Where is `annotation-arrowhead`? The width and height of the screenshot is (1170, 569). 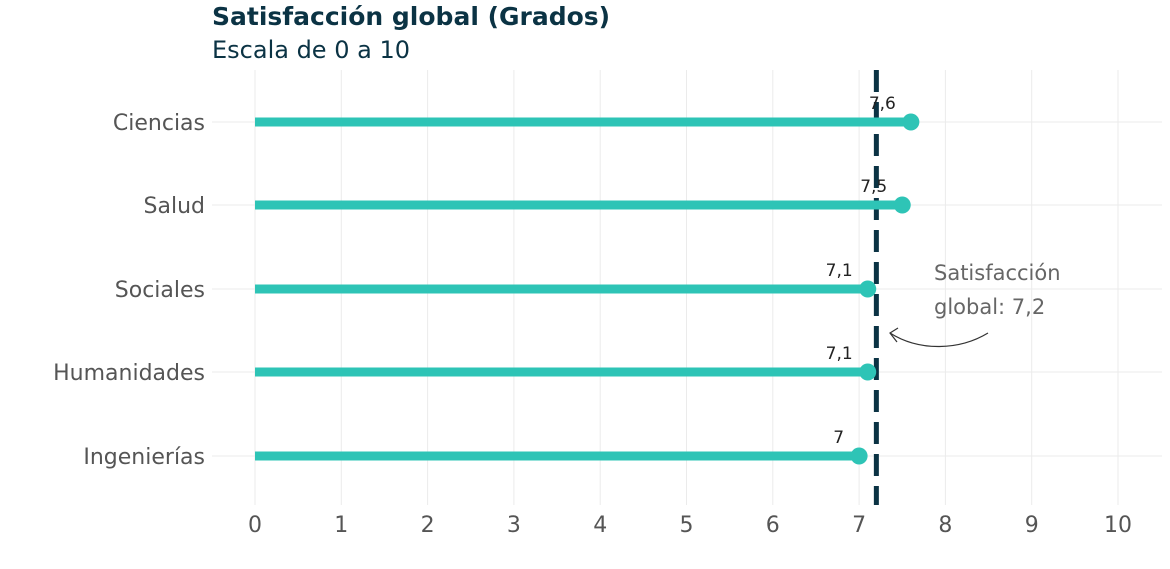 annotation-arrowhead is located at coordinates (894, 335).